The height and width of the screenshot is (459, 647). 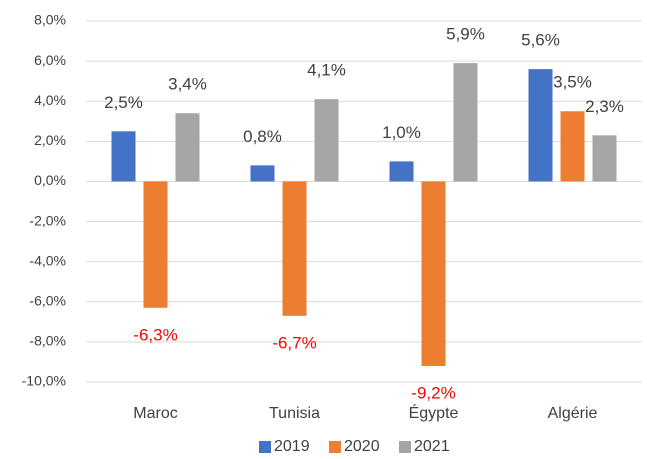 I want to click on y-tick-label: -2,0%, so click(x=47, y=220).